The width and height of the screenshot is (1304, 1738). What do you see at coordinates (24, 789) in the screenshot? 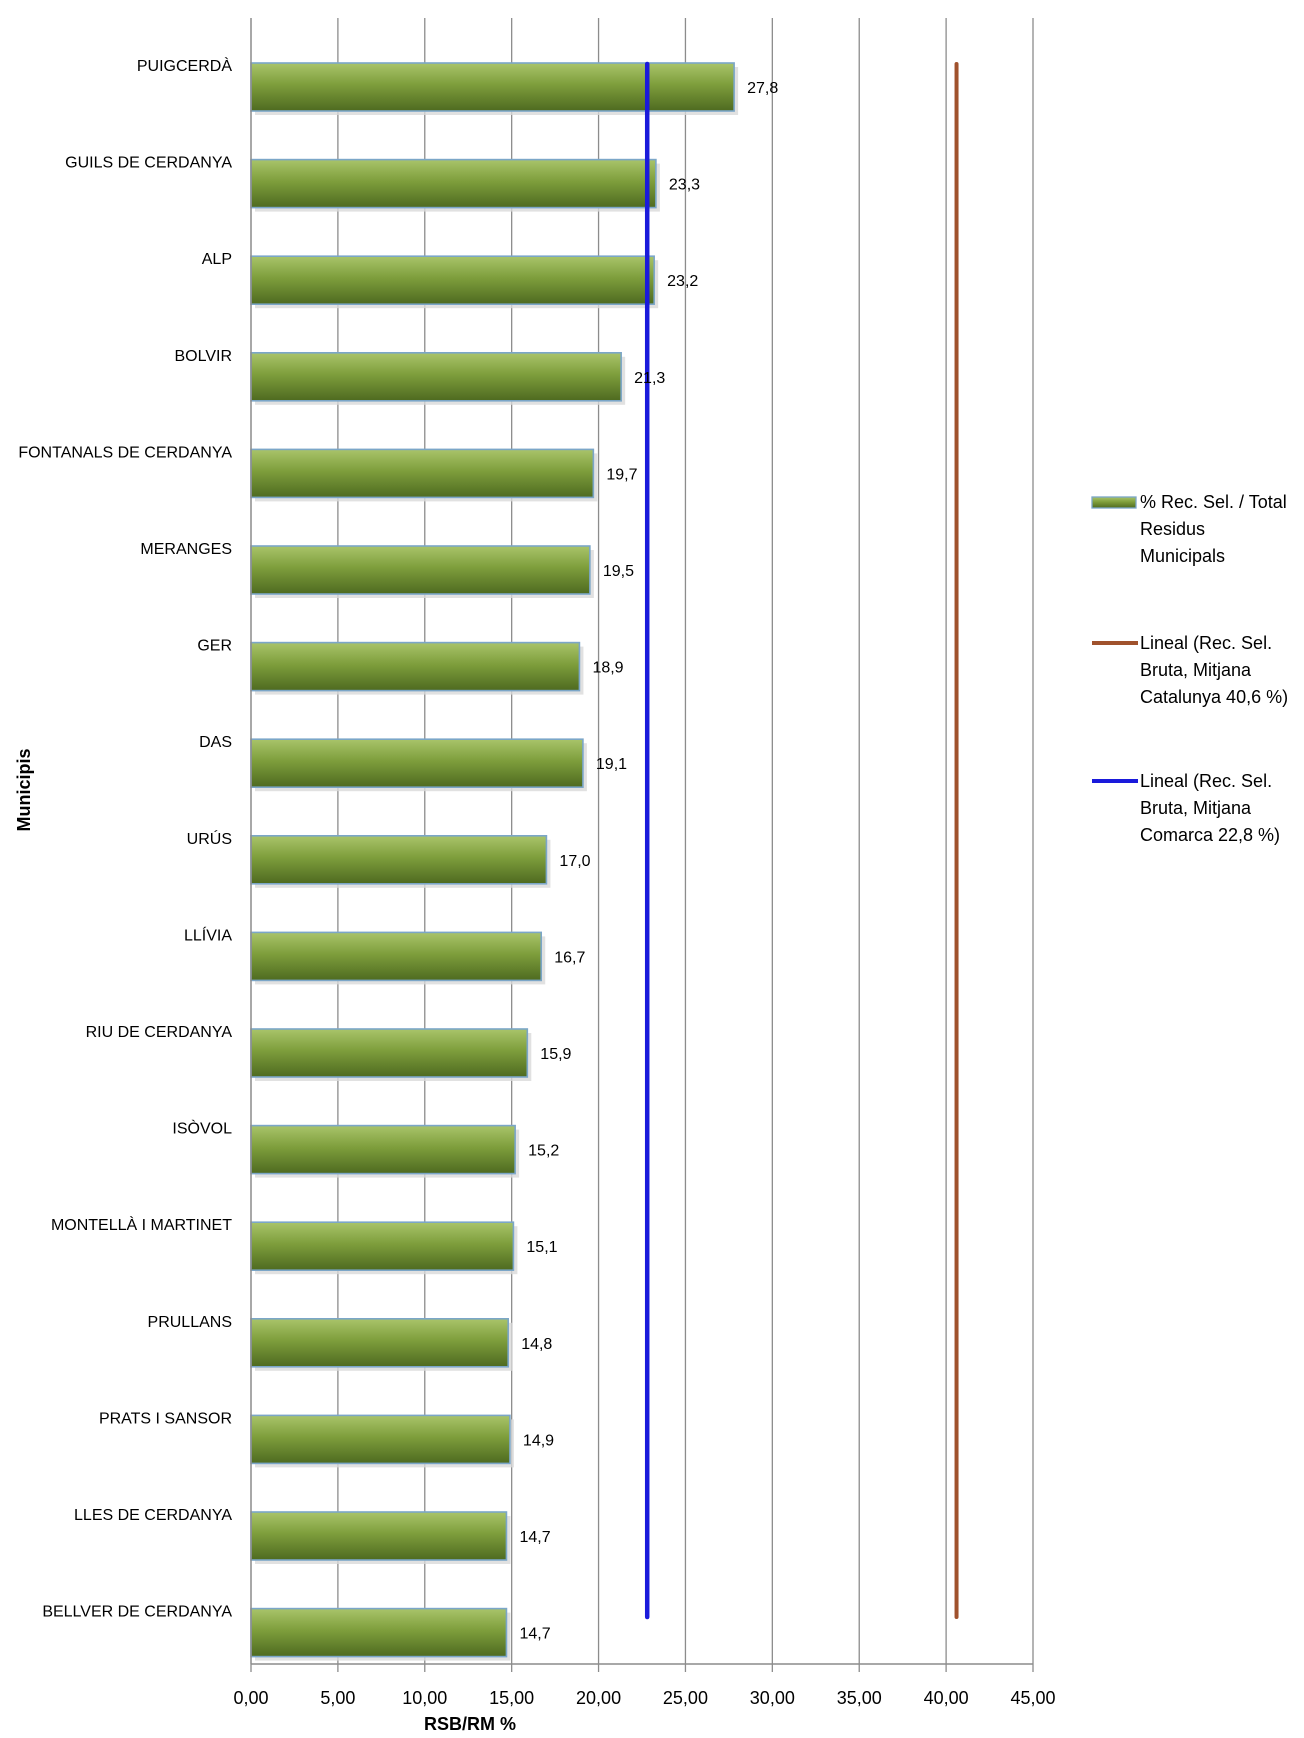
I see `y-axis-title: Municipis` at bounding box center [24, 789].